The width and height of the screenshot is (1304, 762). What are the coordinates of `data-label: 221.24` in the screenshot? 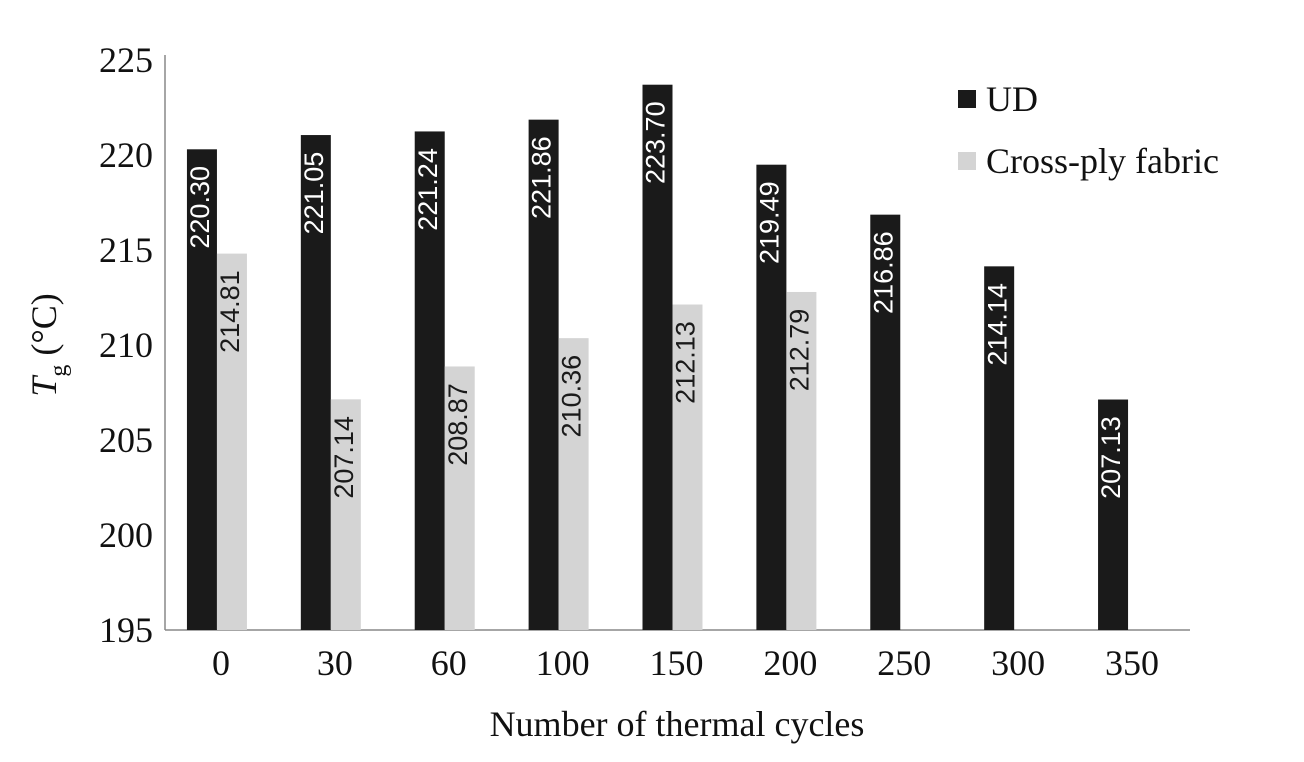 It's located at (428, 189).